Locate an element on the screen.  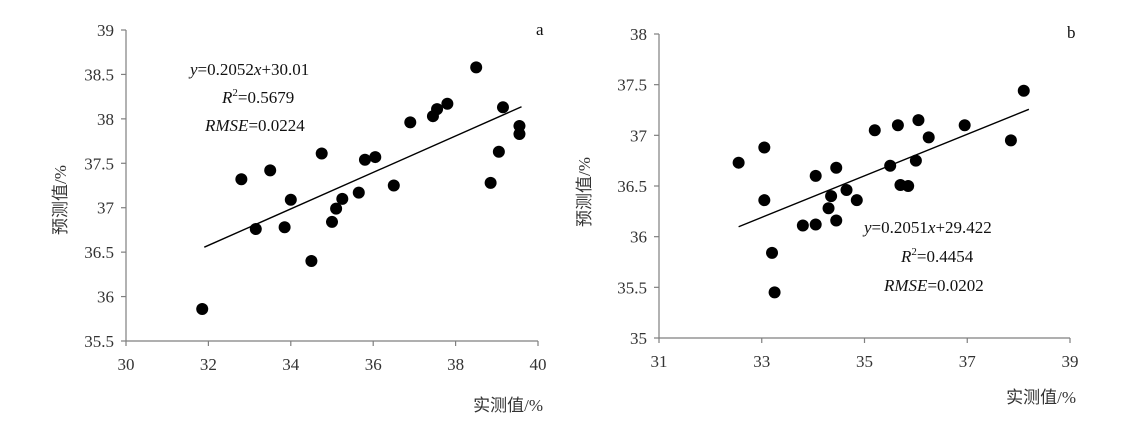
x-tick-label: 32 is located at coordinates (208, 364).